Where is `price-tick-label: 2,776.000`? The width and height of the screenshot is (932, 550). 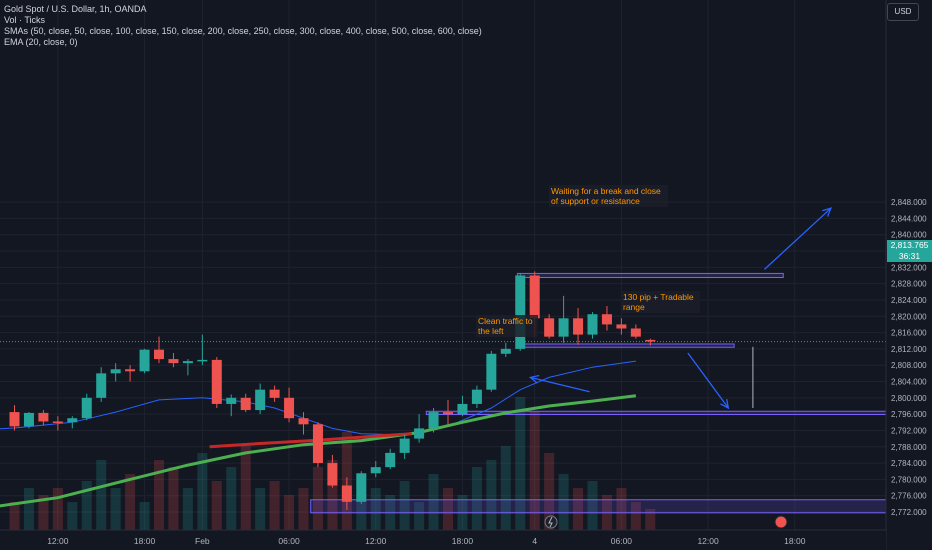 price-tick-label: 2,776.000 is located at coordinates (909, 496).